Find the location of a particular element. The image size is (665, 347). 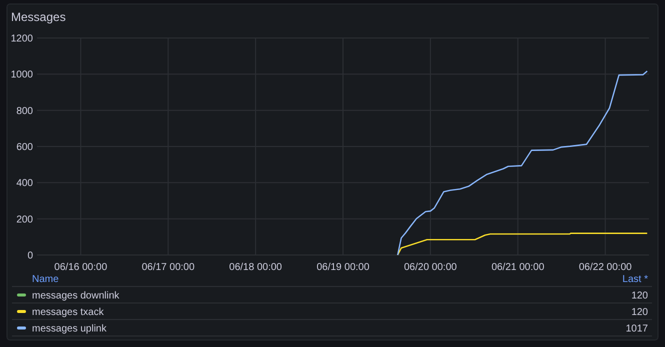

x-tick-label: 06/22 00:00 is located at coordinates (605, 267).